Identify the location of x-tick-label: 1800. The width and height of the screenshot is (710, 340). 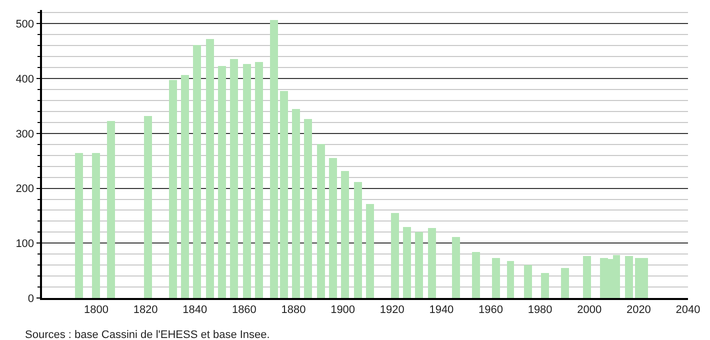
(96, 310).